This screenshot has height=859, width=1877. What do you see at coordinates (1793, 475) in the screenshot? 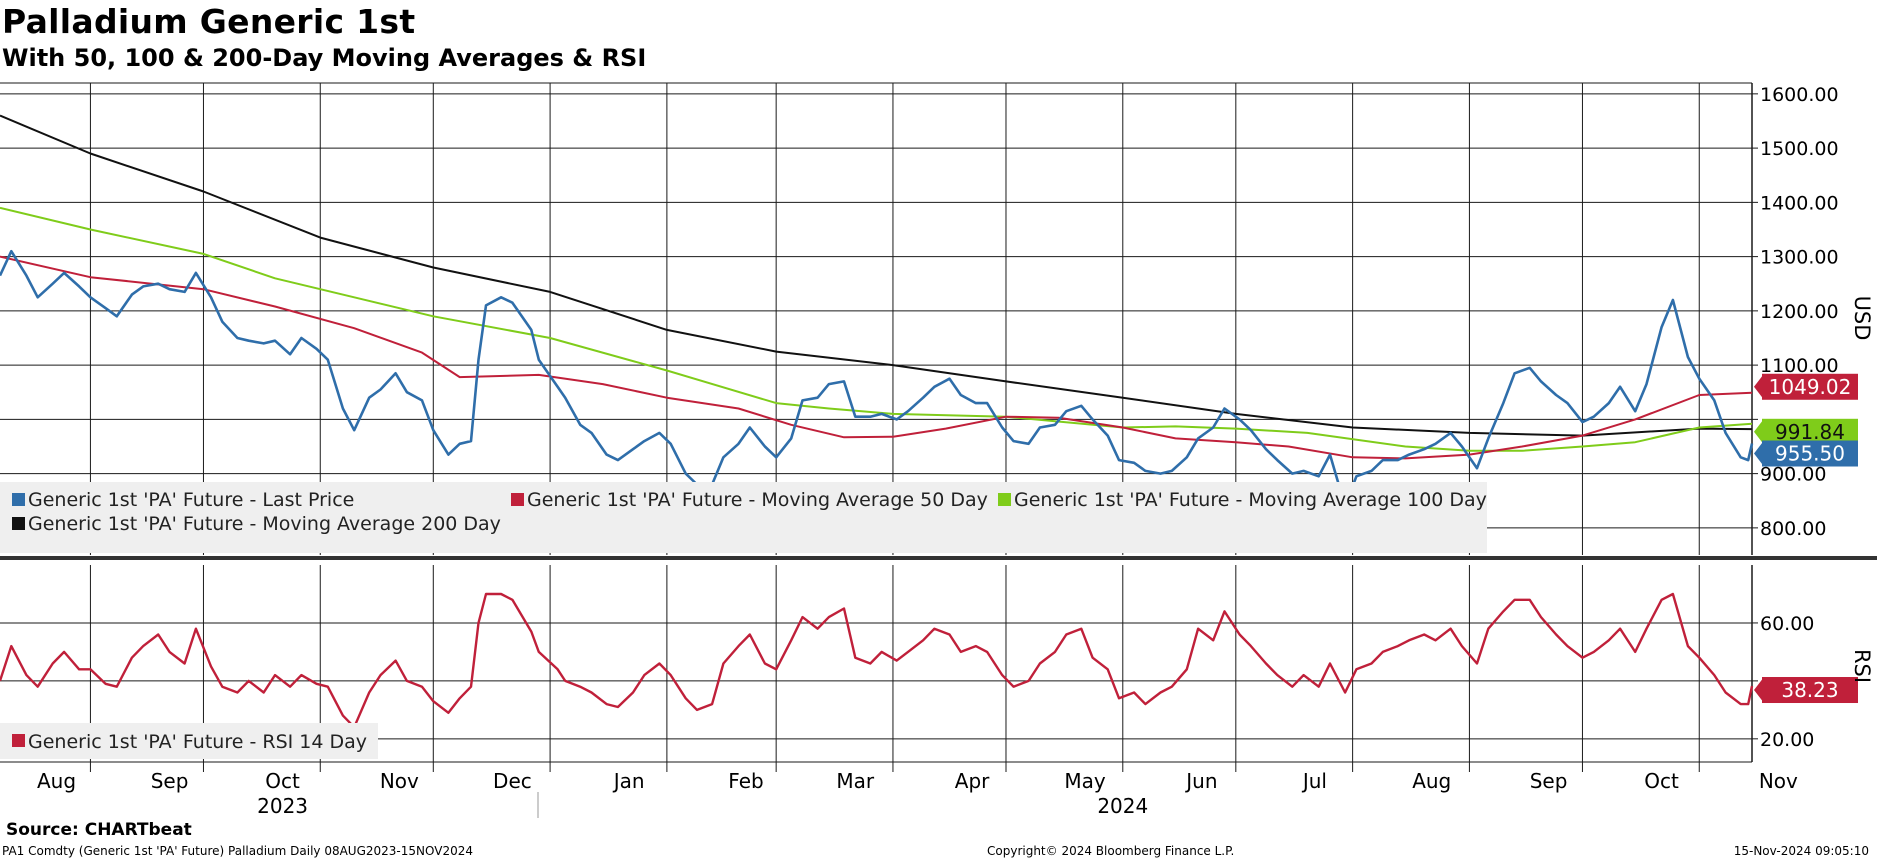
I see `price-ytick-label-1: 900.00` at bounding box center [1793, 475].